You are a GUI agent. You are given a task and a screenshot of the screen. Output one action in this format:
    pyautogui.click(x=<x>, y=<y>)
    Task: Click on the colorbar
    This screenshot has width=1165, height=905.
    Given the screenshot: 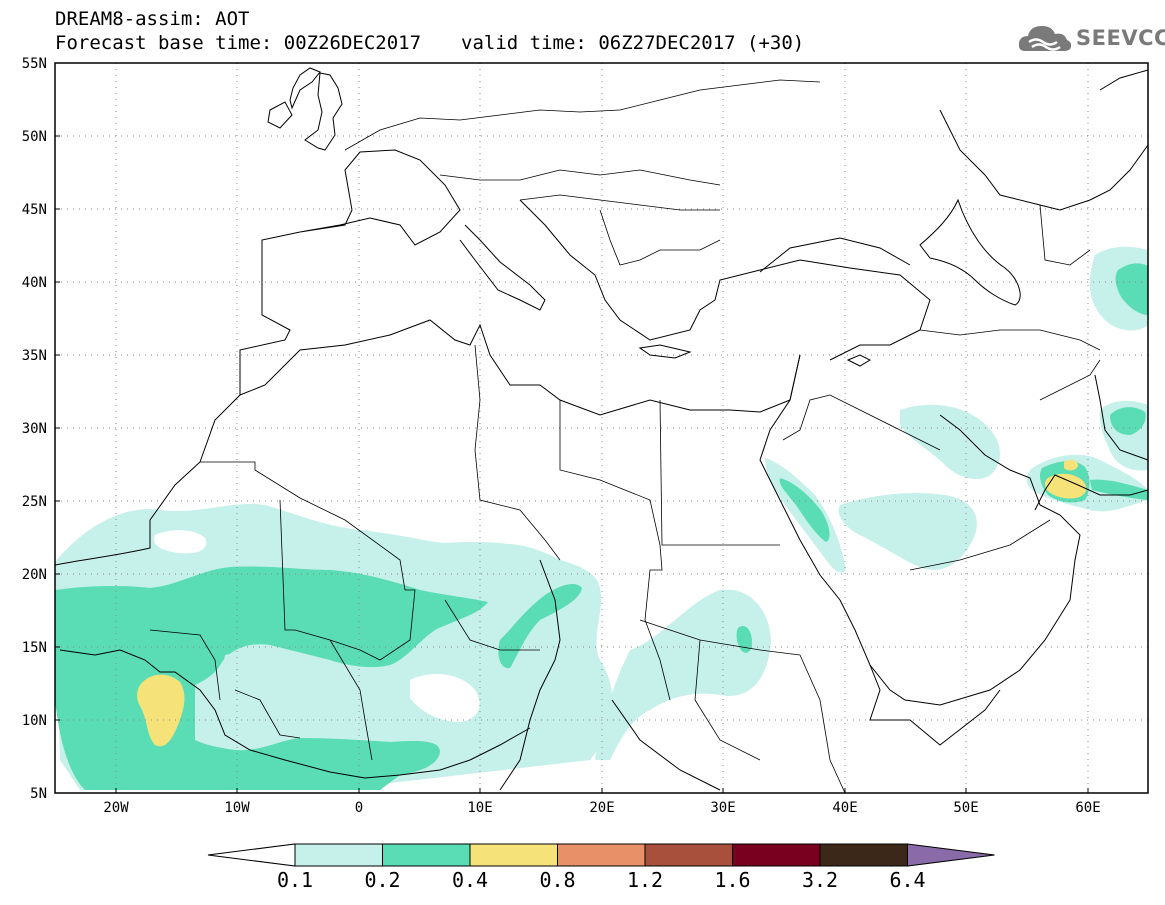 What is the action you would take?
    pyautogui.click(x=601, y=855)
    